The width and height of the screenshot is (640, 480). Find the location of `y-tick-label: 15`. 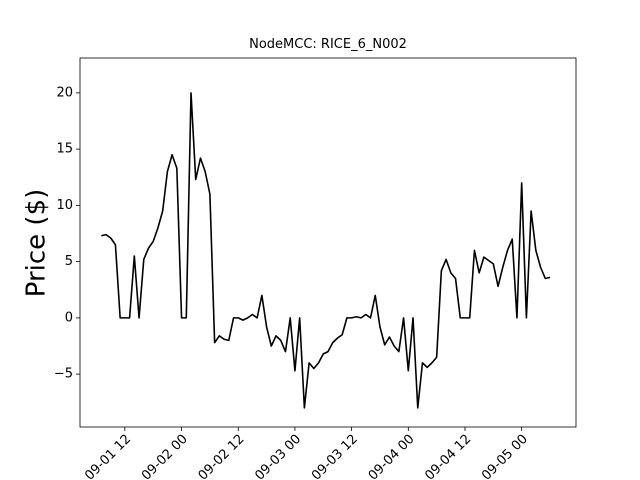

y-tick-label: 15 is located at coordinates (64, 149).